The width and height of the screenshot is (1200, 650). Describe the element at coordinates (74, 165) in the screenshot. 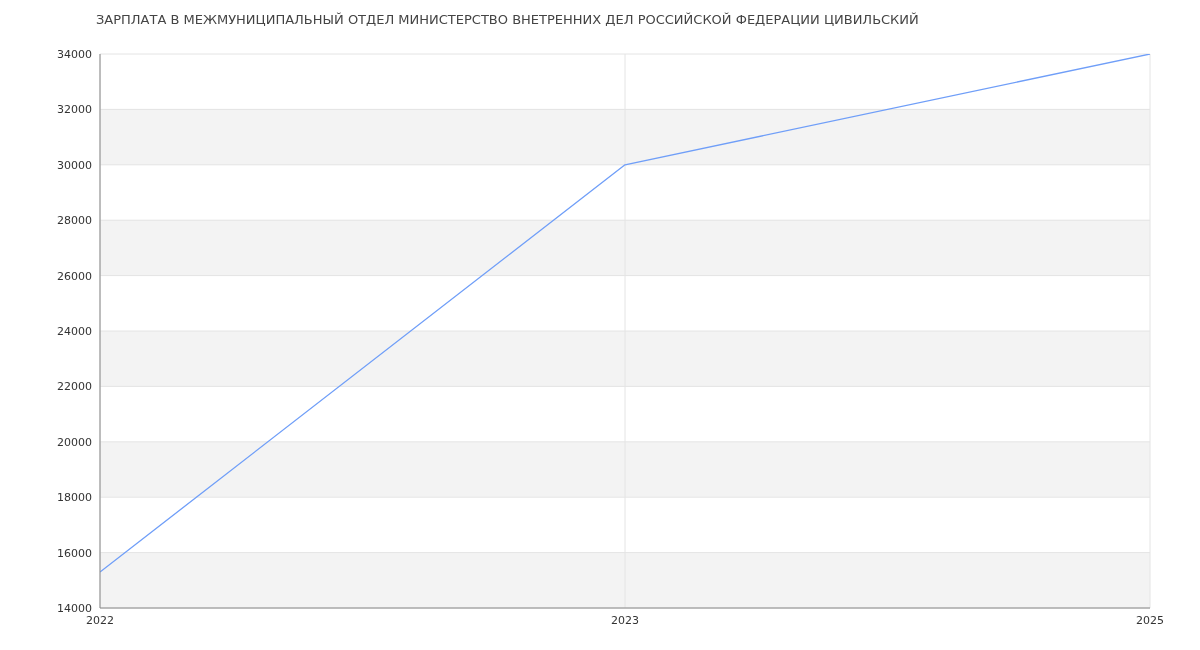

I see `y-tick-label: 30000` at that location.